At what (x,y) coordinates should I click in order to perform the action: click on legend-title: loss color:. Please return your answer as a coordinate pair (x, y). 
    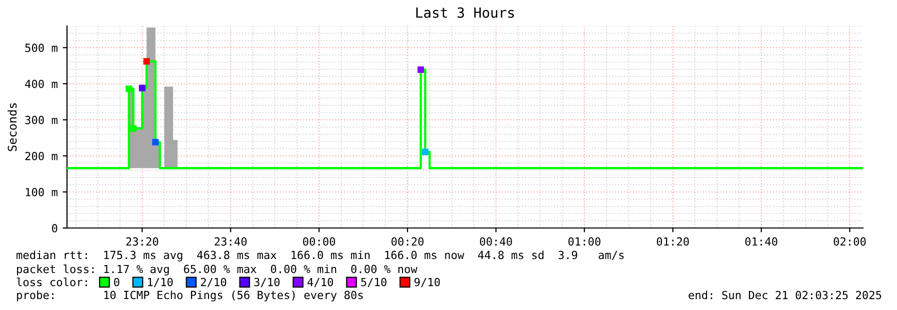
    Looking at the image, I should click on (51, 282).